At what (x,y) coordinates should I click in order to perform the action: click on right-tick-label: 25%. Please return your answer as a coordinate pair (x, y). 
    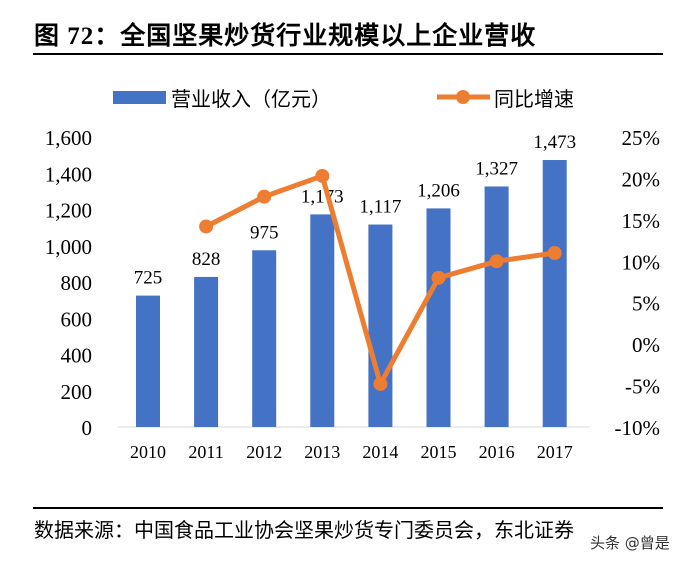
    Looking at the image, I should click on (641, 138).